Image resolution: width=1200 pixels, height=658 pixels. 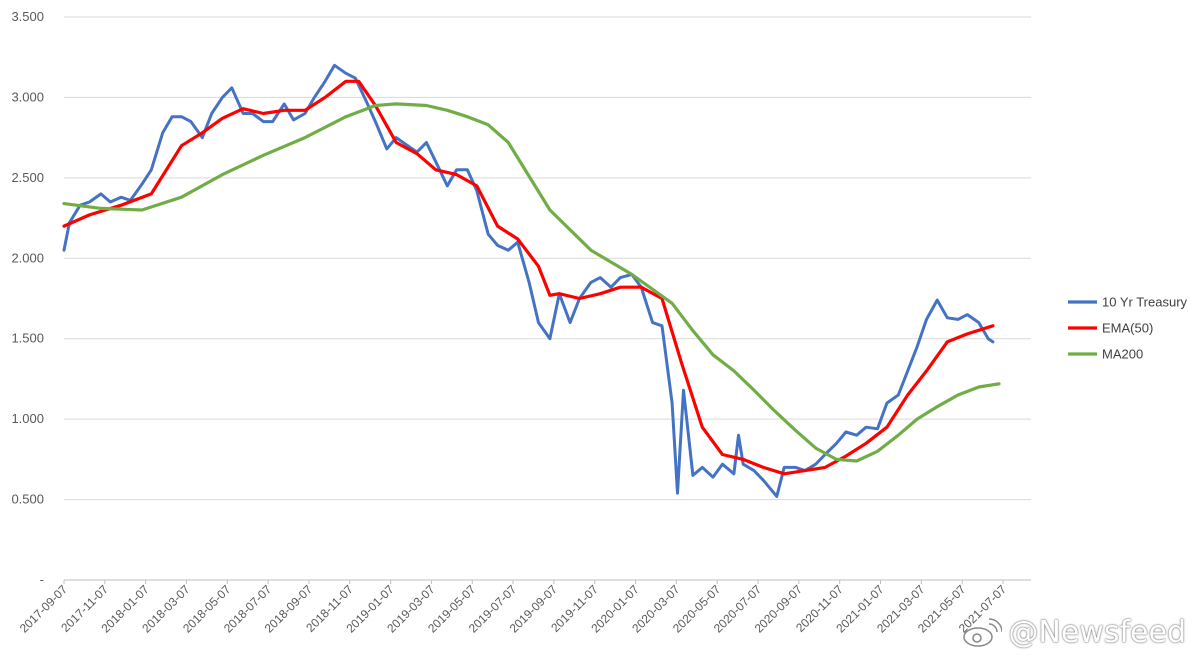 I want to click on legend-label: EMA(50), so click(x=1127, y=328).